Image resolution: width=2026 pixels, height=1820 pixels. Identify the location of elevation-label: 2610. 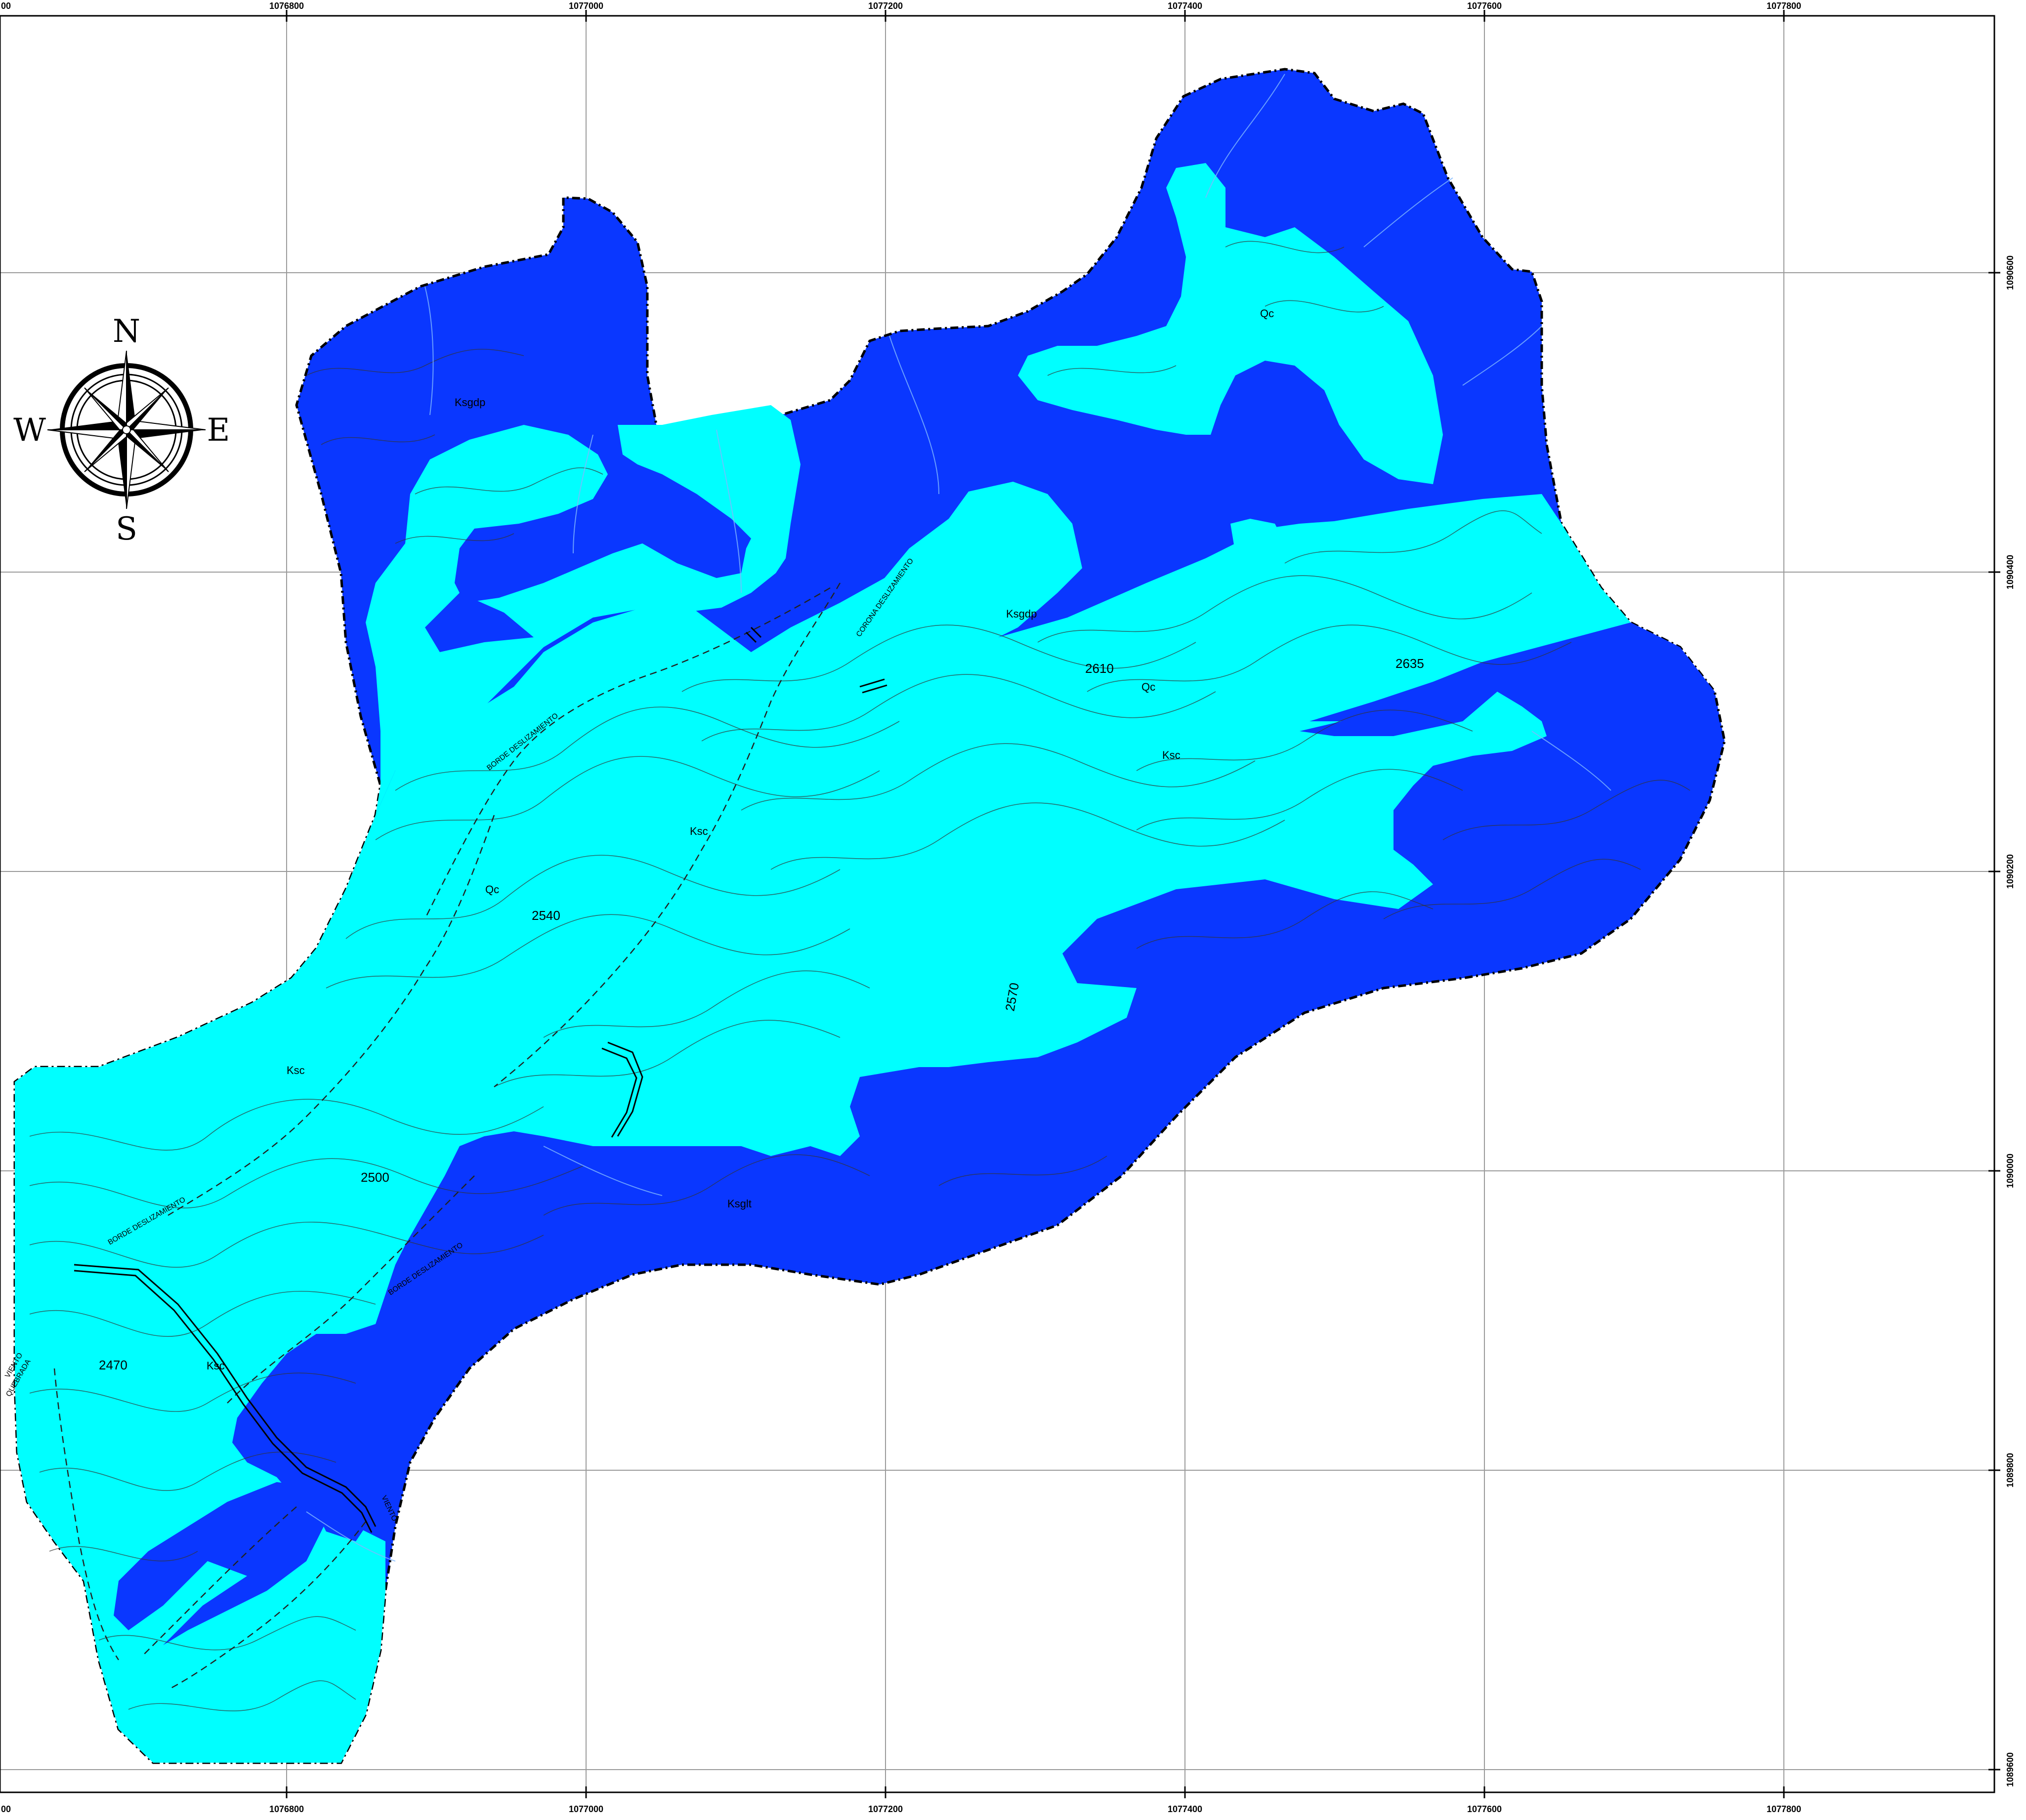
(1099, 668).